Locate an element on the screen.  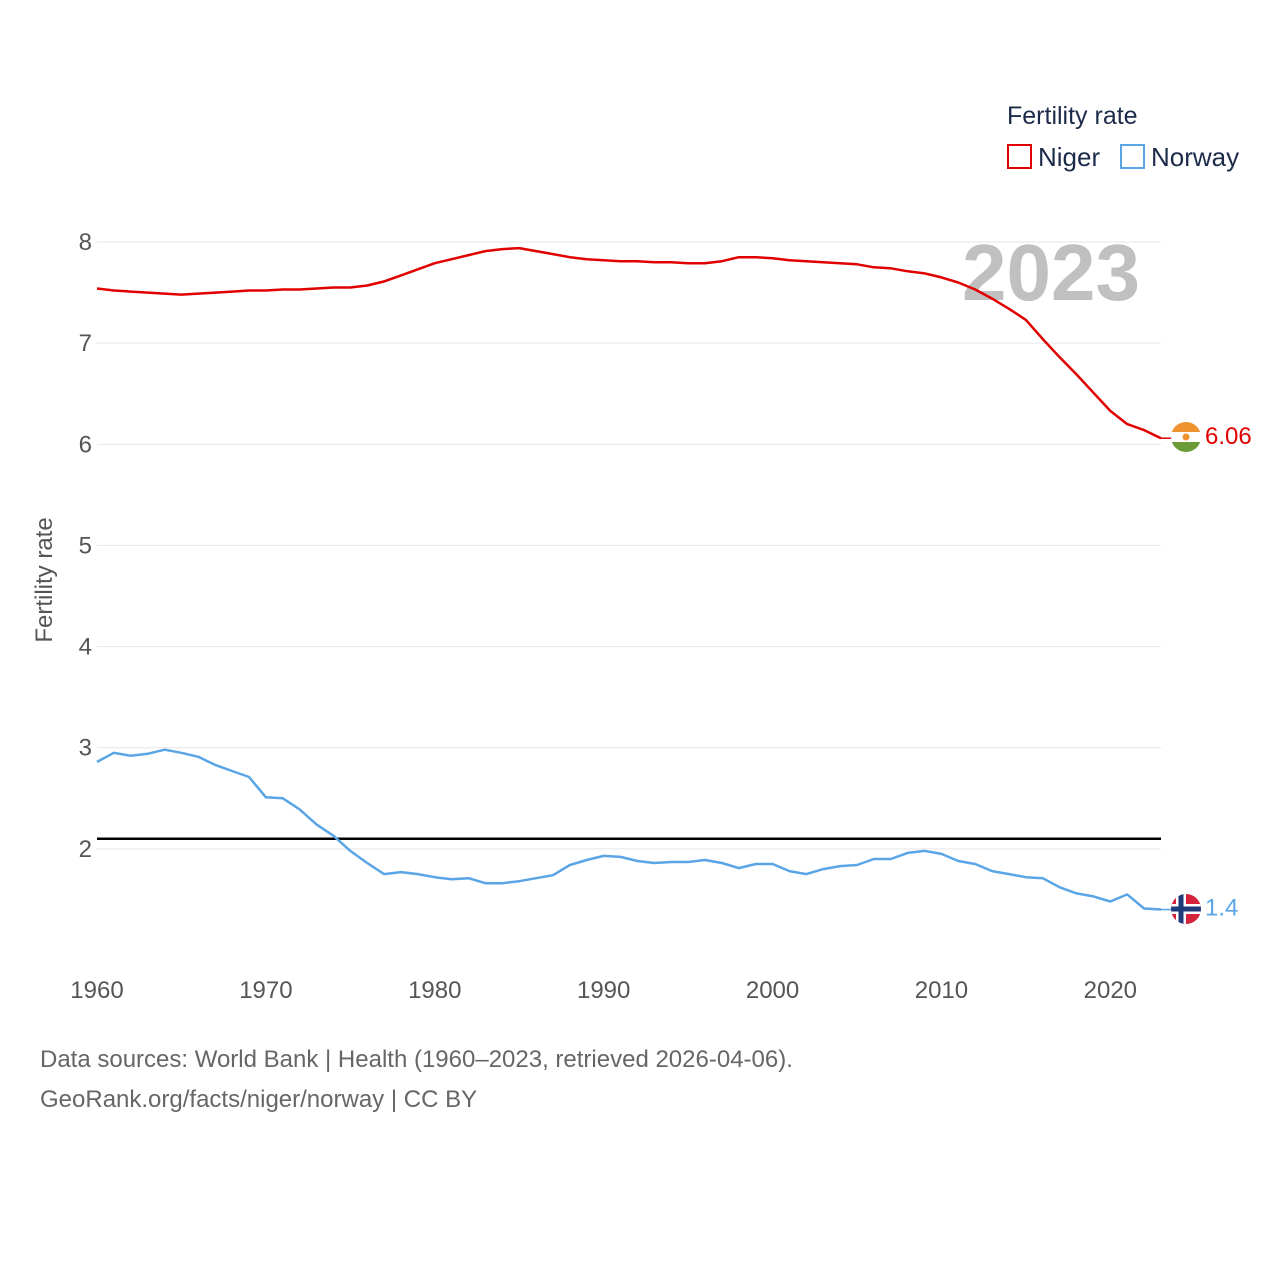
x-tick-label-1960: 1960 is located at coordinates (96, 990).